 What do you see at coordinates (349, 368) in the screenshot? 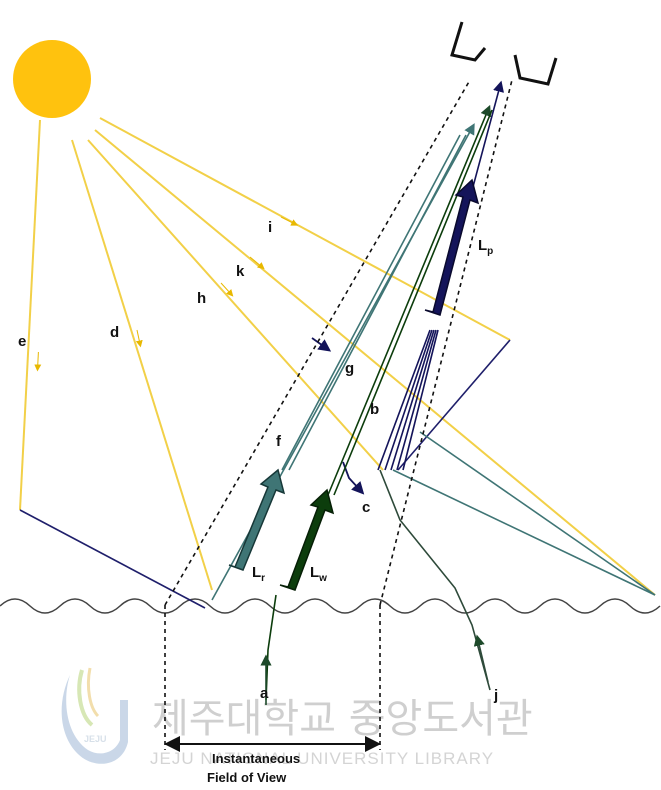
I see `label-g: g` at bounding box center [349, 368].